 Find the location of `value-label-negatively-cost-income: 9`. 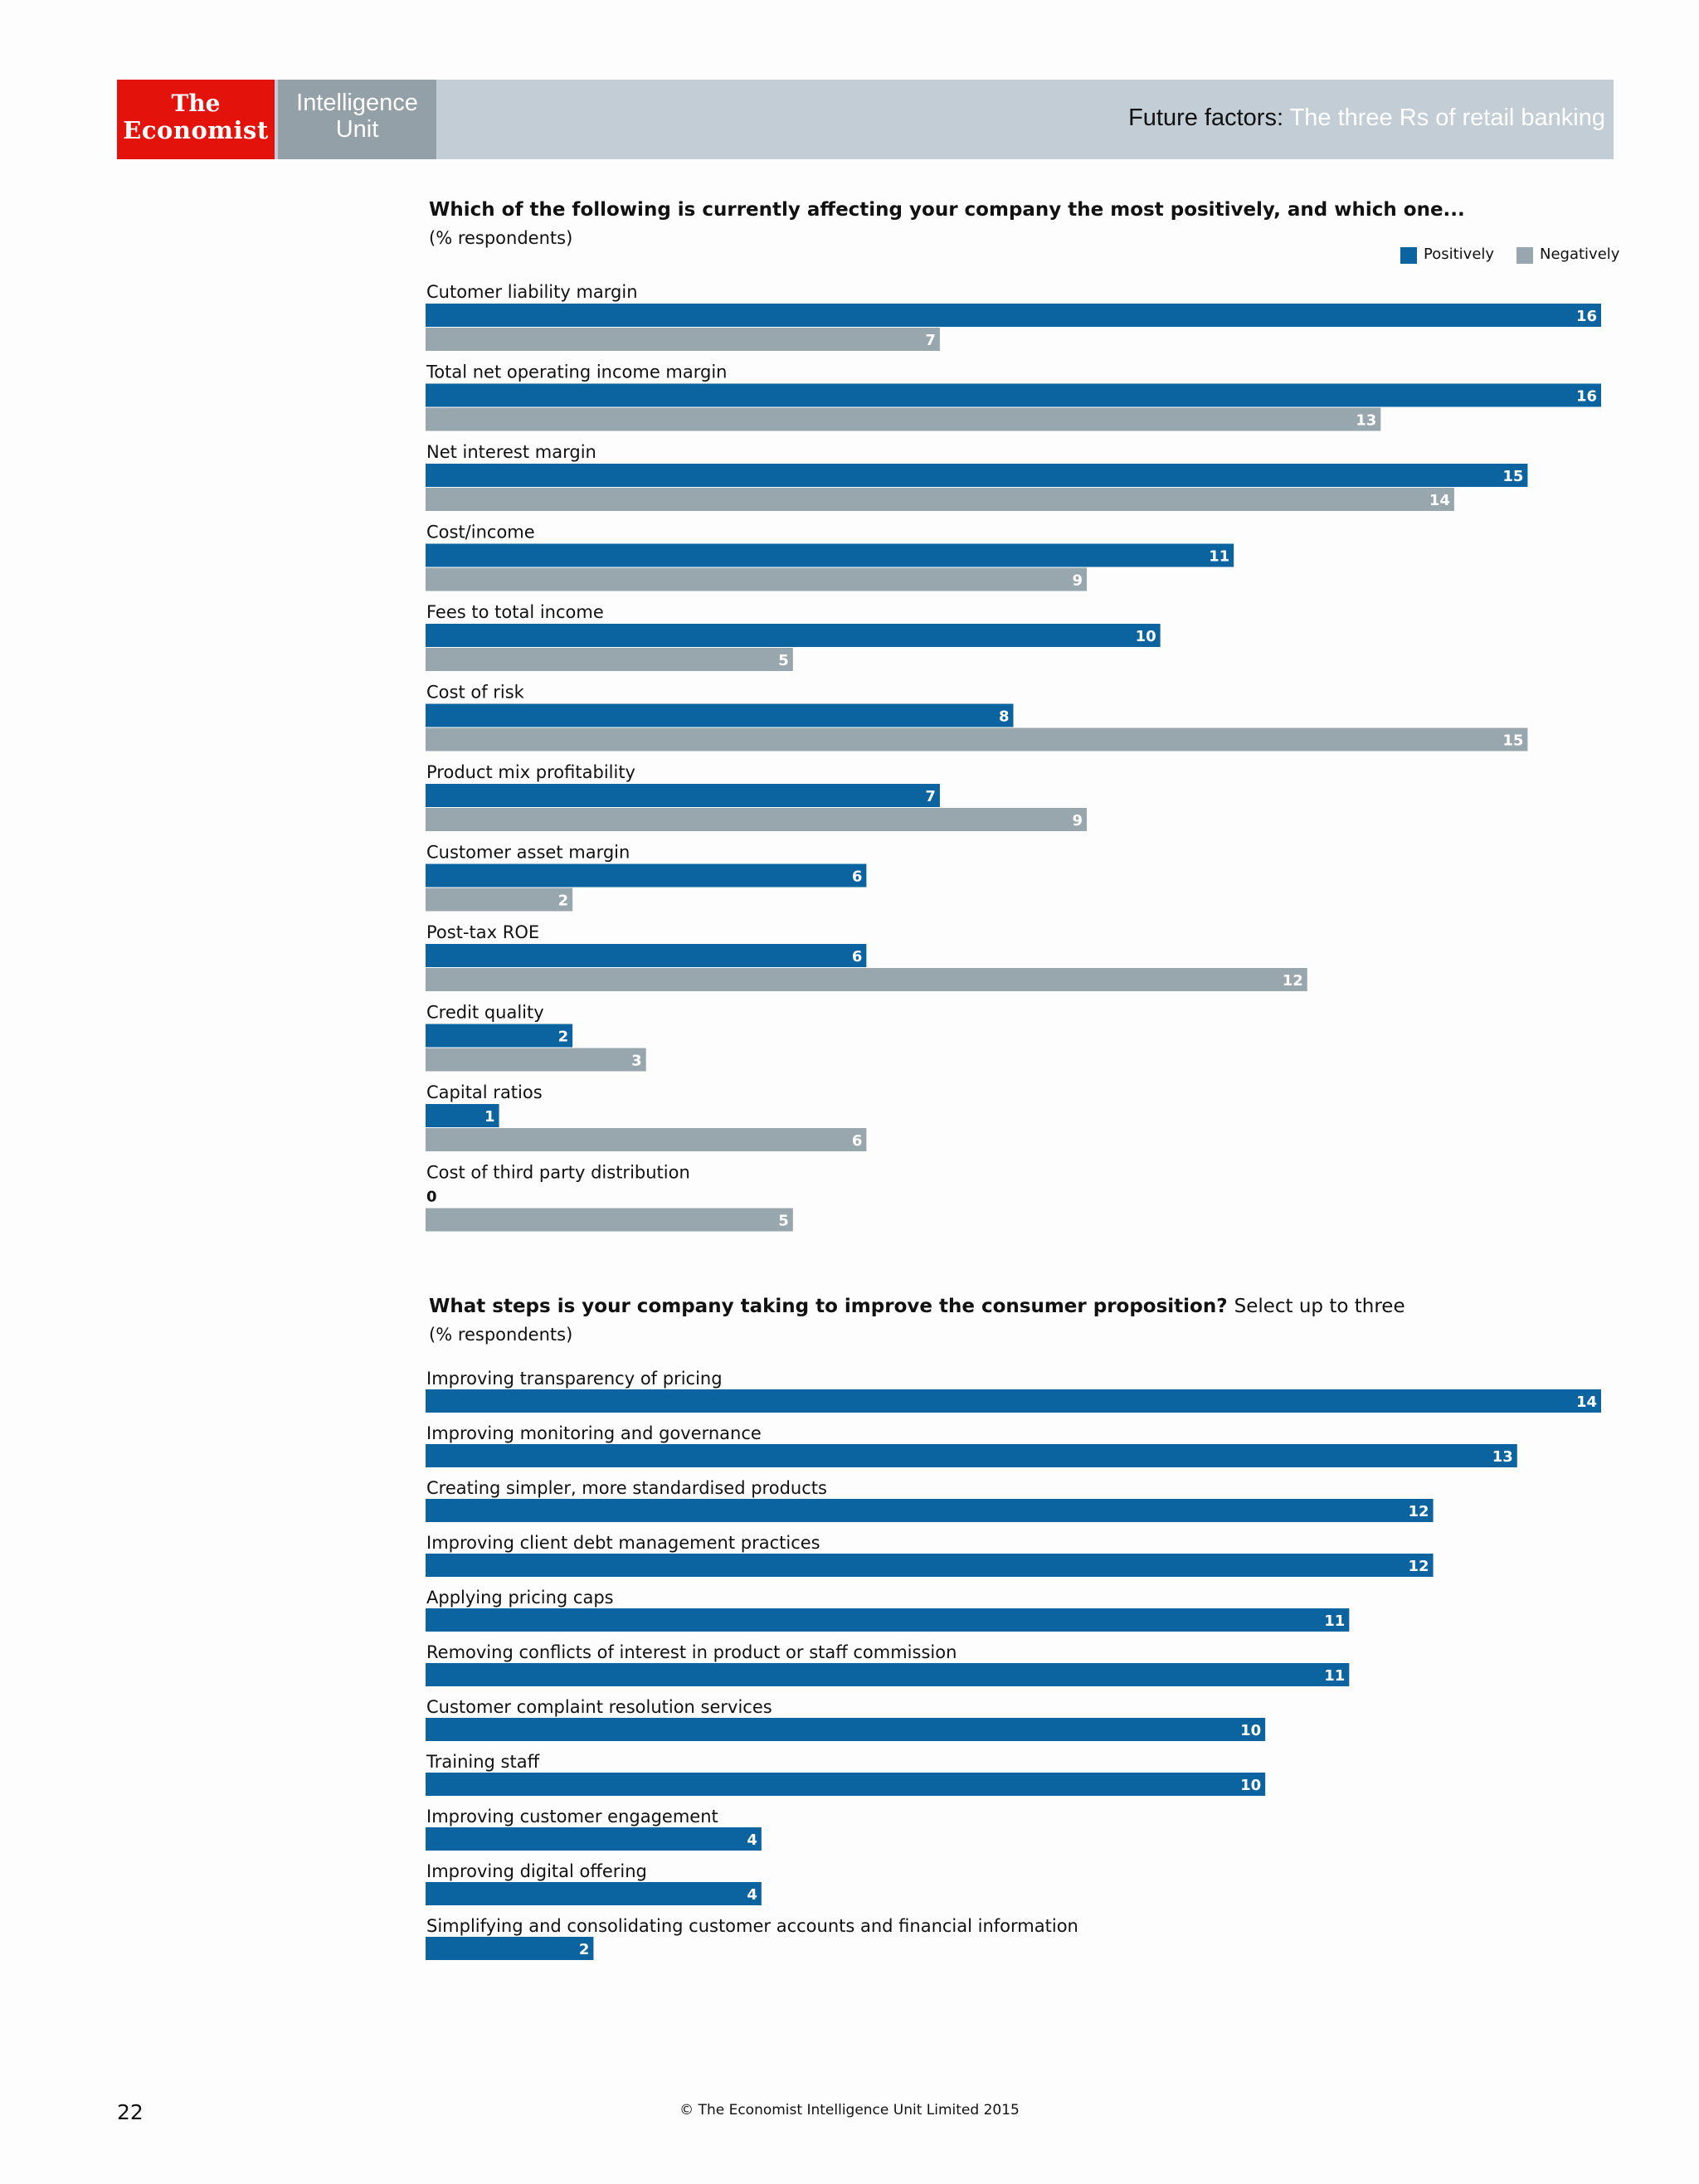

value-label-negatively-cost-income: 9 is located at coordinates (1078, 581).